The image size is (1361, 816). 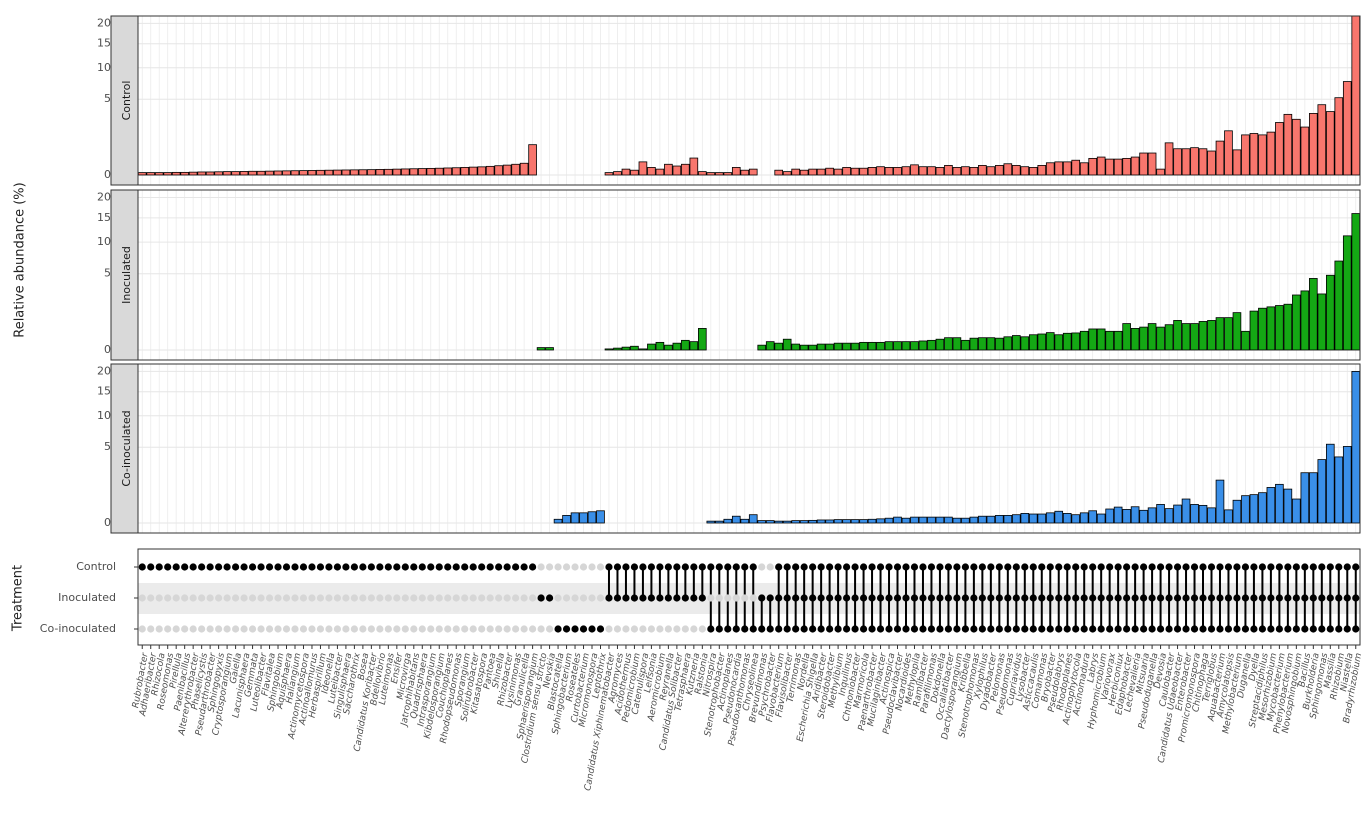 What do you see at coordinates (1255, 667) in the screenshot?
I see `x-tick-label: Dyella` at bounding box center [1255, 667].